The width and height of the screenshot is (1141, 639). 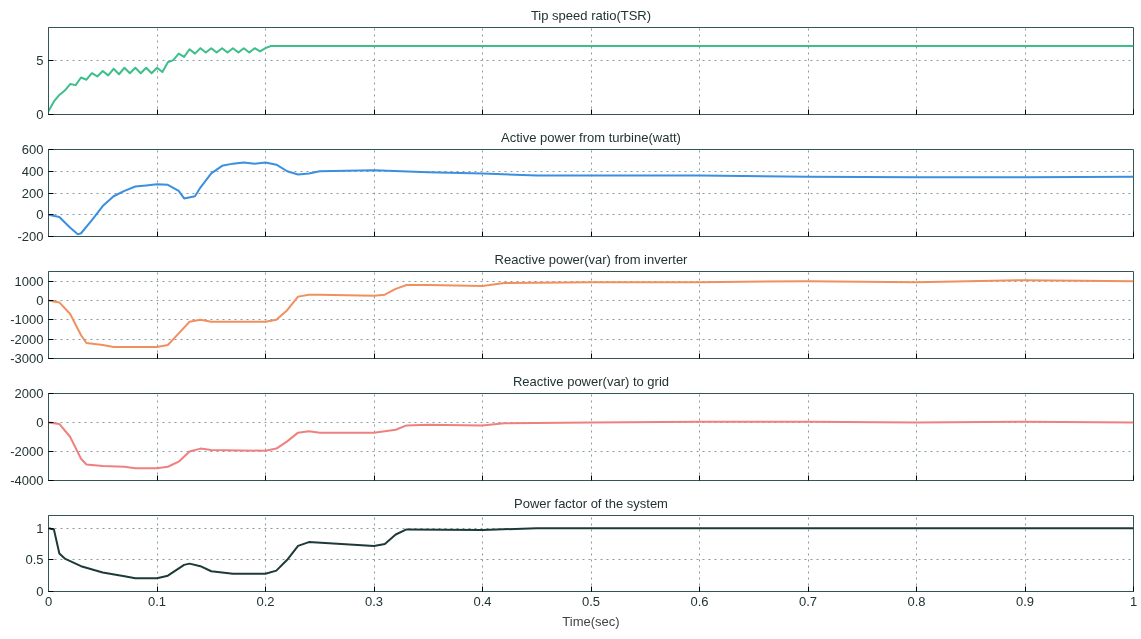 I want to click on chart-title: Reactive power(var) from inverter, so click(x=591, y=259).